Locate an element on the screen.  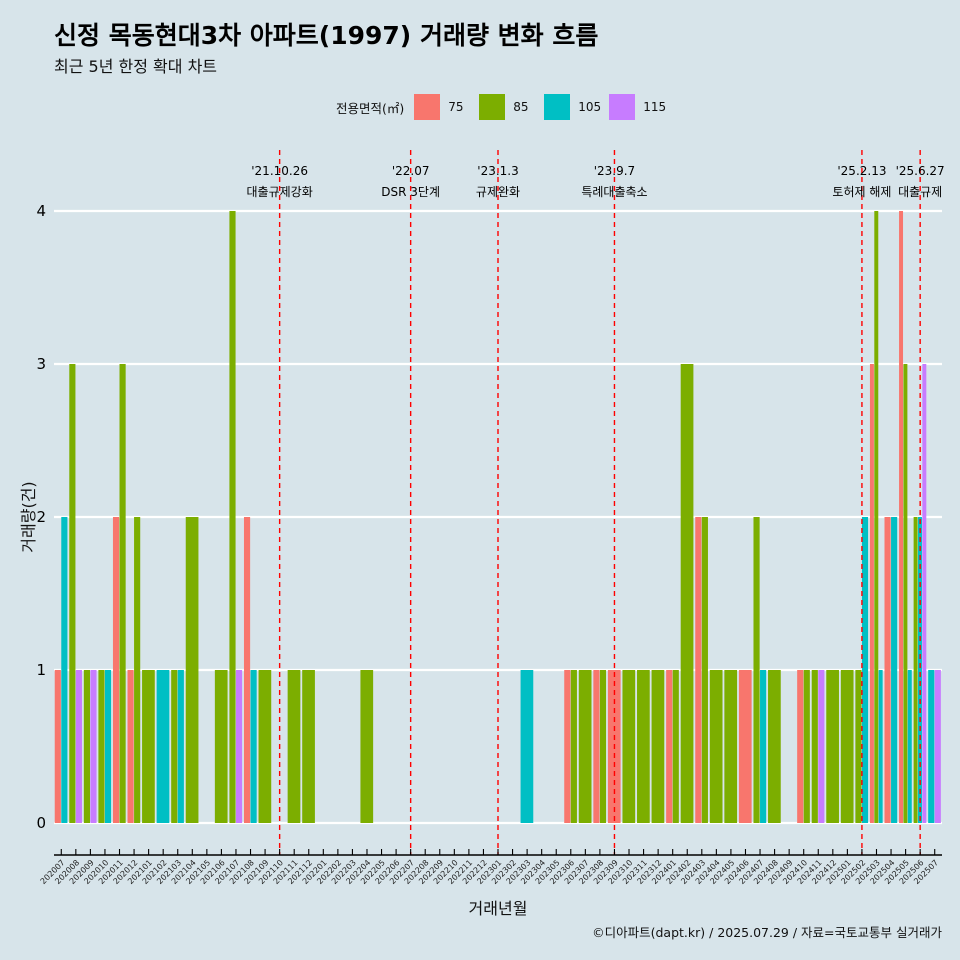
event-date-label: '23.9.7 is located at coordinates (614, 171).